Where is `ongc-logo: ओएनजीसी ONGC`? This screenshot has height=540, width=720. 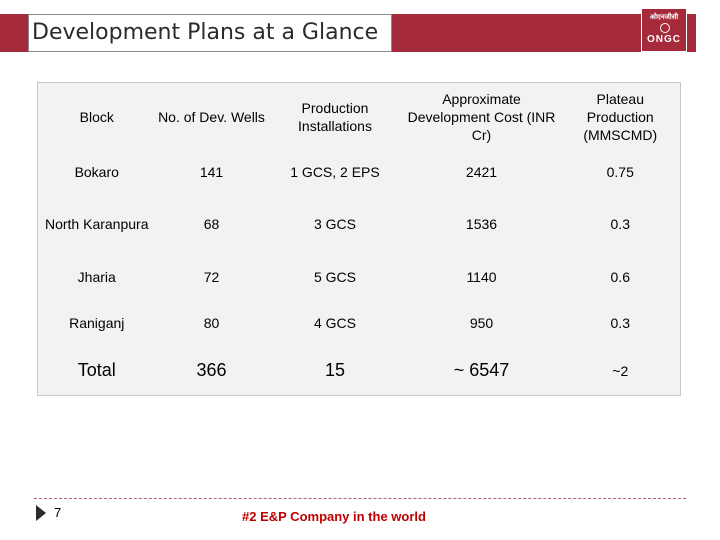
ongc-logo: ओएनजीसी ONGC is located at coordinates (664, 30).